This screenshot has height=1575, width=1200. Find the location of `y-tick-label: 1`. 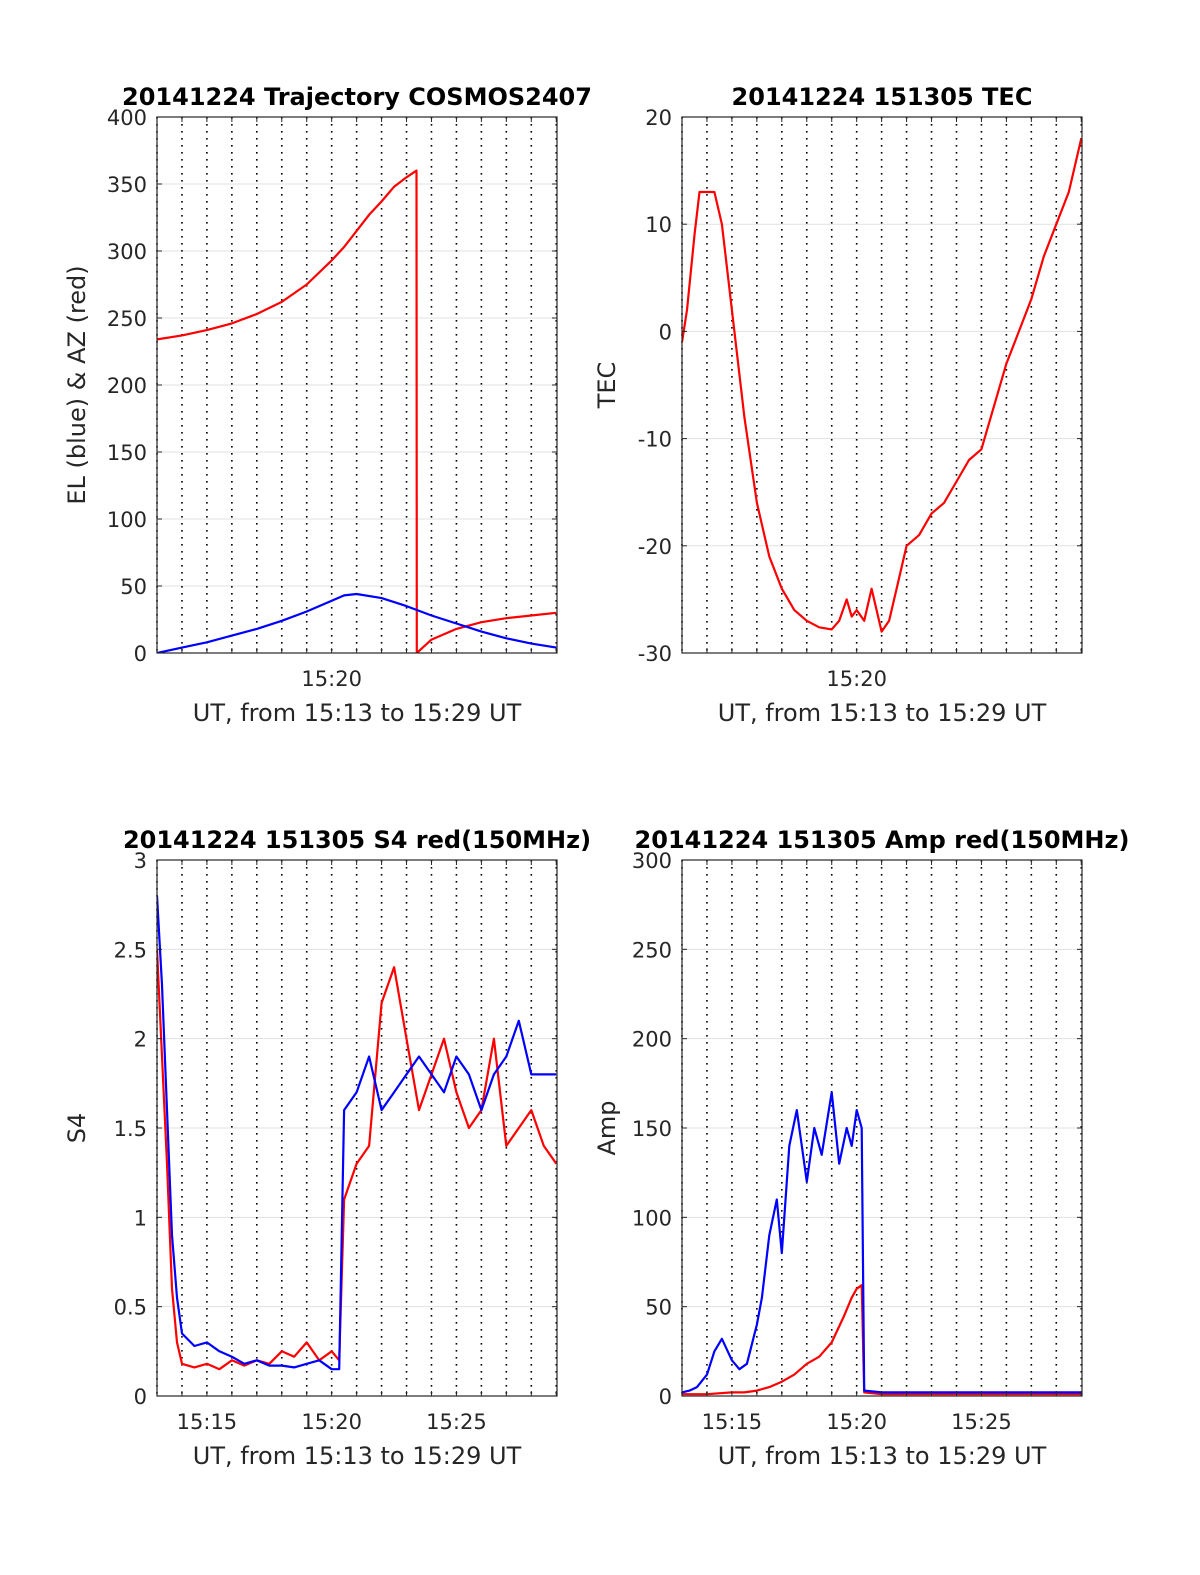

y-tick-label: 1 is located at coordinates (140, 1218).